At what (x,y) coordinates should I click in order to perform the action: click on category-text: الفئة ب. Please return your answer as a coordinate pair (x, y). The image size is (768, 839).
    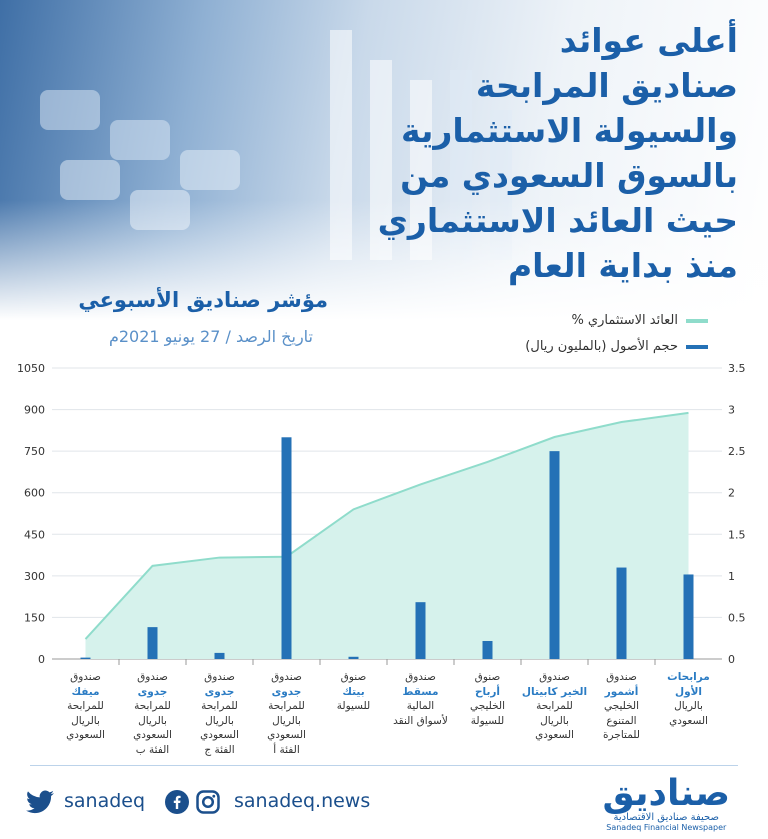
    Looking at the image, I should click on (152, 749).